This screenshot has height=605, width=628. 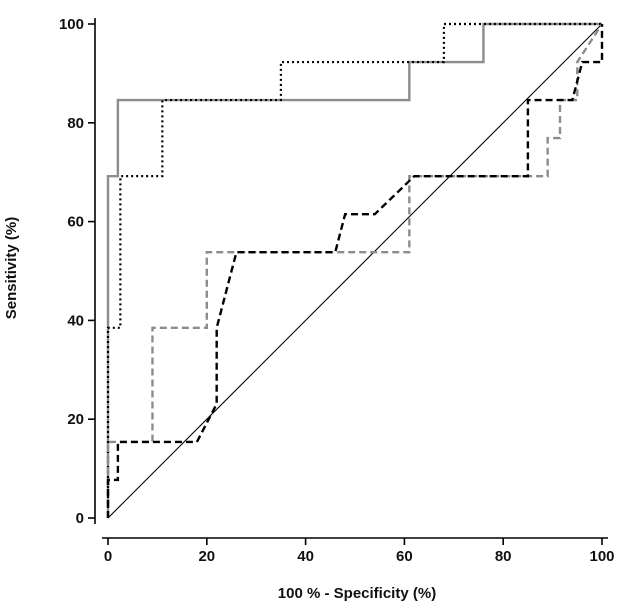 What do you see at coordinates (80, 518) in the screenshot?
I see `y-tick-label: 0` at bounding box center [80, 518].